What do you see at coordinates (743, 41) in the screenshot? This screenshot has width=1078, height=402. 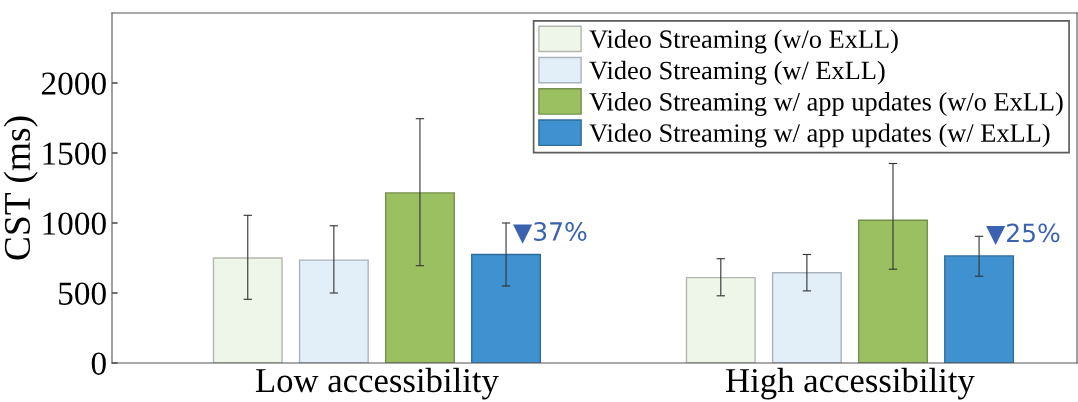 I see `legend-label: Video Streaming (w/o ExLL)` at bounding box center [743, 41].